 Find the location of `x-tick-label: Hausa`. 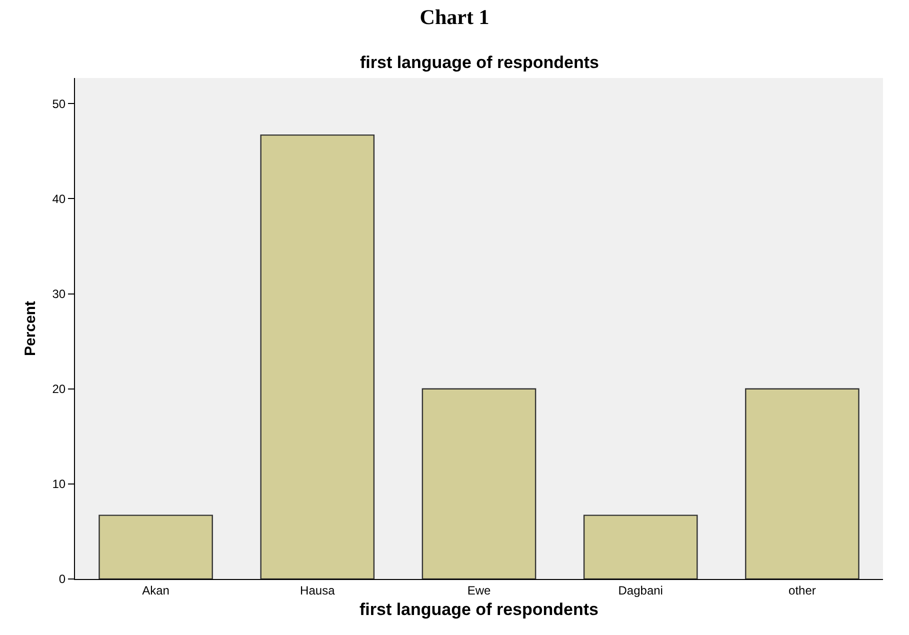

x-tick-label: Hausa is located at coordinates (318, 590).